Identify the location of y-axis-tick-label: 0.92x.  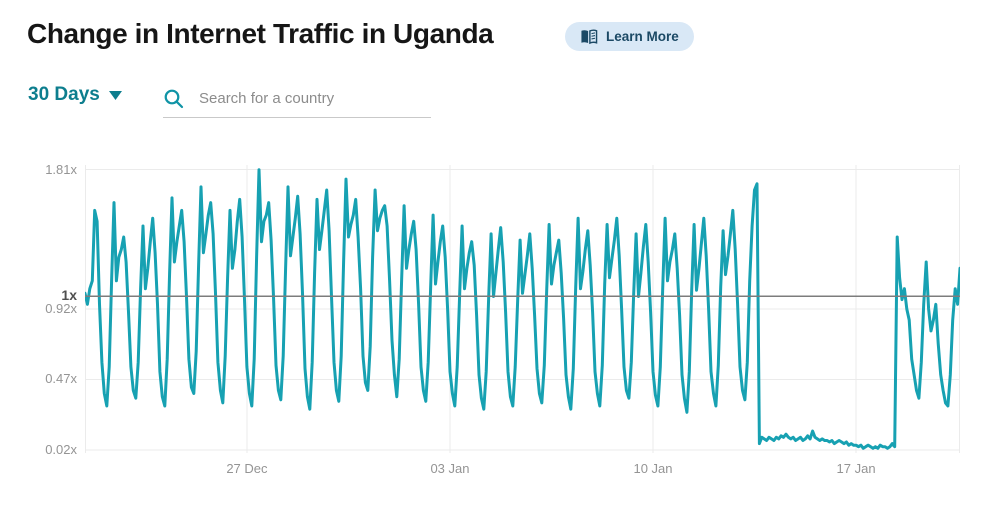
(61, 308).